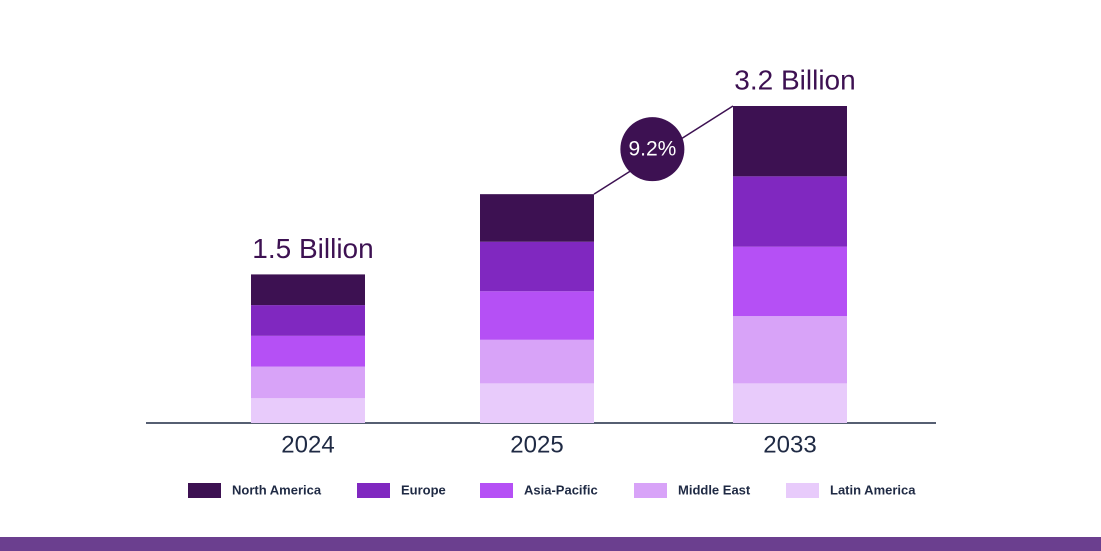 The width and height of the screenshot is (1101, 551). I want to click on legend-label: Asia-Pacific, so click(561, 489).